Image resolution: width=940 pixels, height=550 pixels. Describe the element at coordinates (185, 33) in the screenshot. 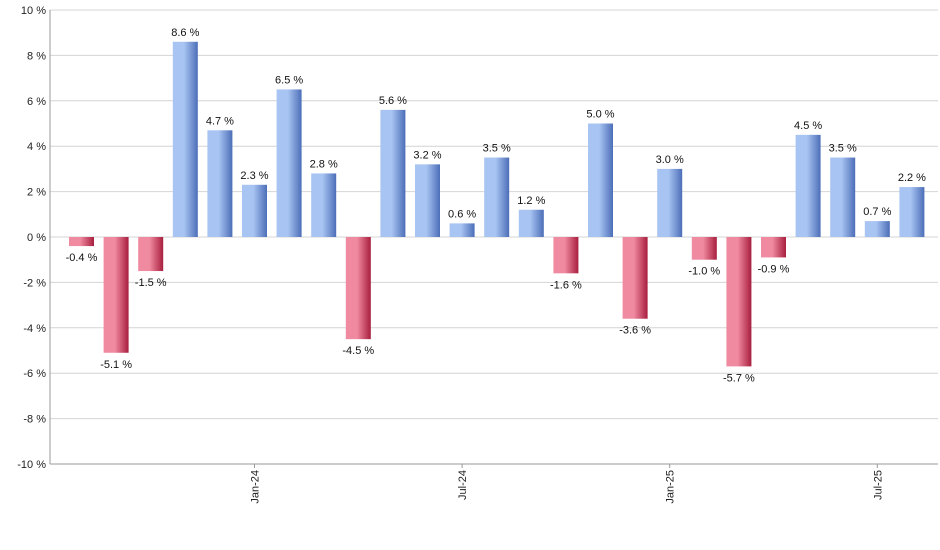

I see `data-label: 8.6 %` at that location.